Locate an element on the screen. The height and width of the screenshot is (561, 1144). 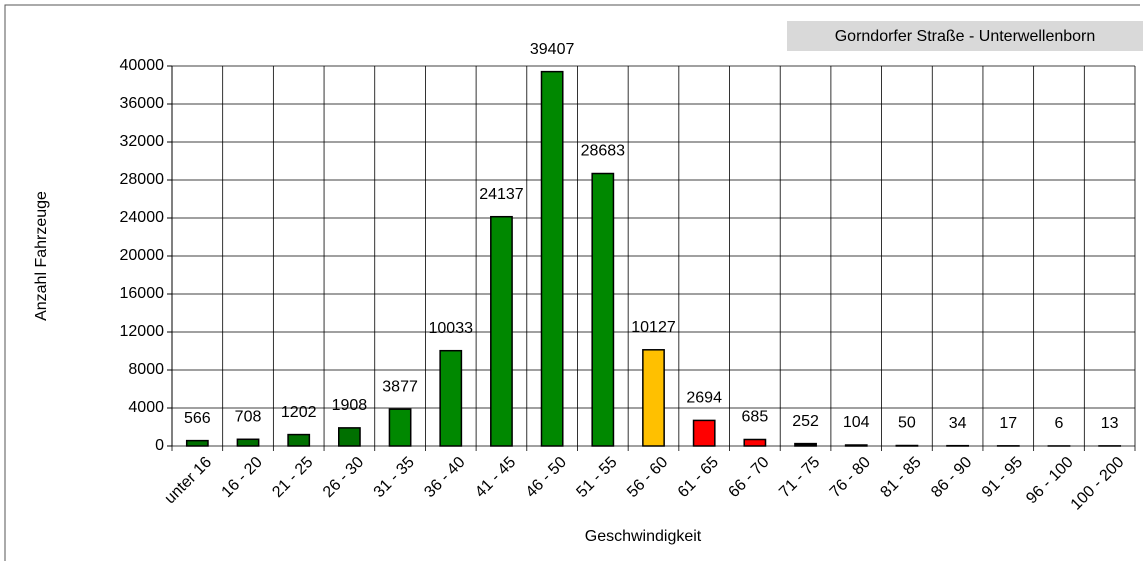
data-label: 10033 is located at coordinates (451, 328).